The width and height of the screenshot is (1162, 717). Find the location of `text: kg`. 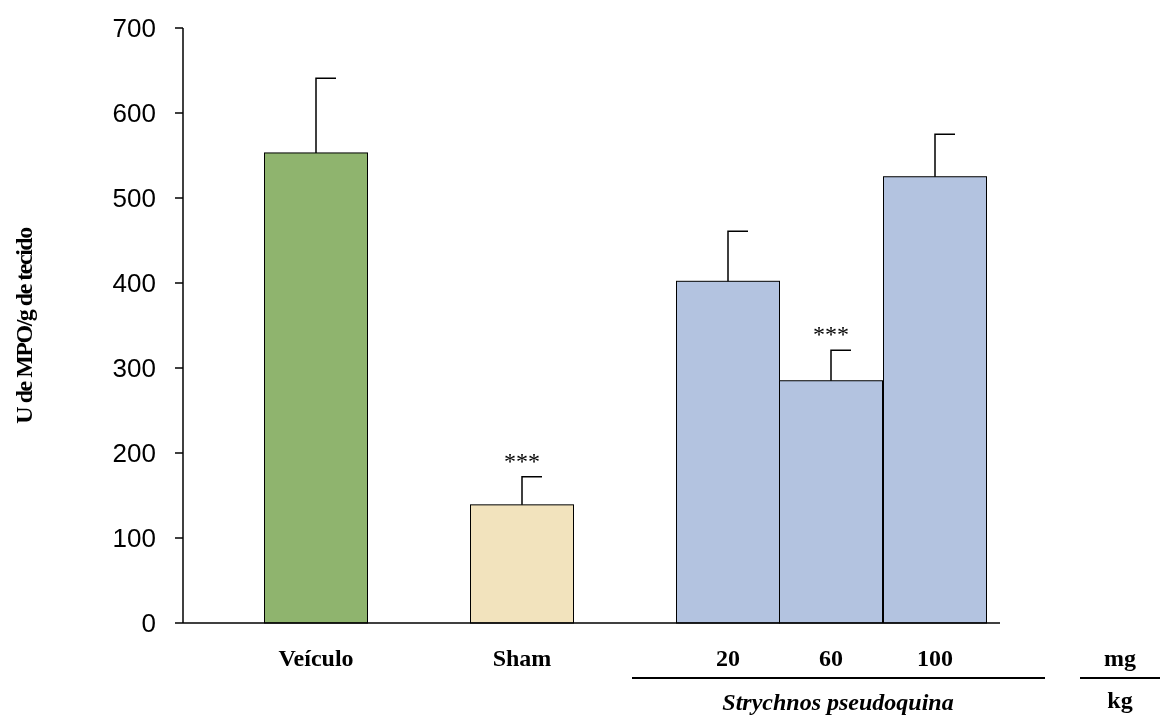

text: kg is located at coordinates (1120, 700).